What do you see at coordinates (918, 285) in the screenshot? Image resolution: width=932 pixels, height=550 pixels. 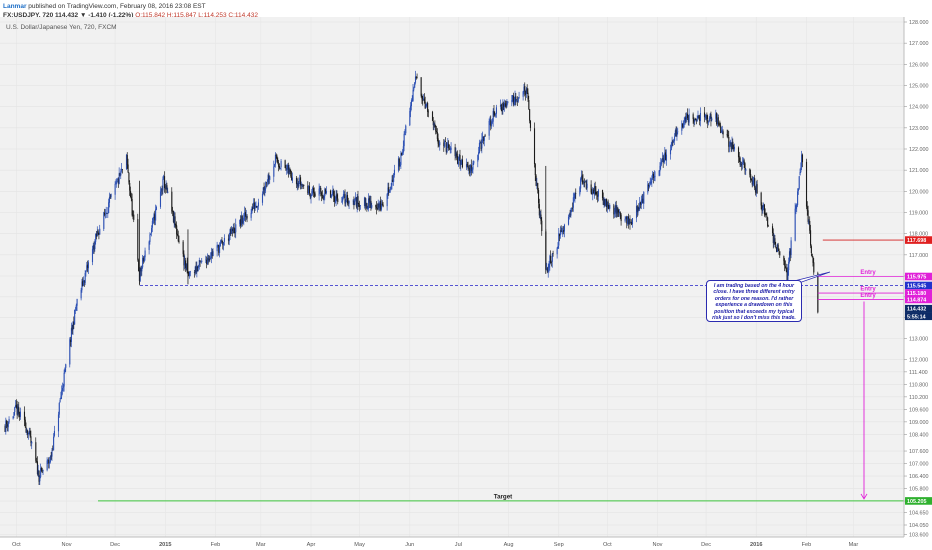 I see `support-price-tag-bg` at bounding box center [918, 285].